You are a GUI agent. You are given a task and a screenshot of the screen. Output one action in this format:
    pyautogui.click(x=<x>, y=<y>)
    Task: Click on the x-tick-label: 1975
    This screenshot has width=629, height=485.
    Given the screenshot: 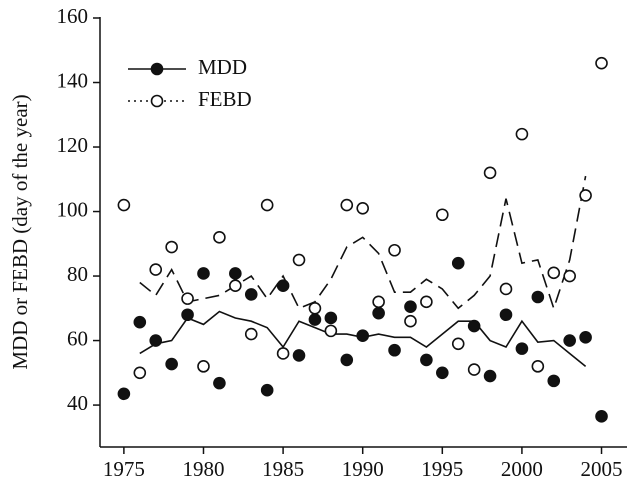 What is the action you would take?
    pyautogui.click(x=124, y=469)
    